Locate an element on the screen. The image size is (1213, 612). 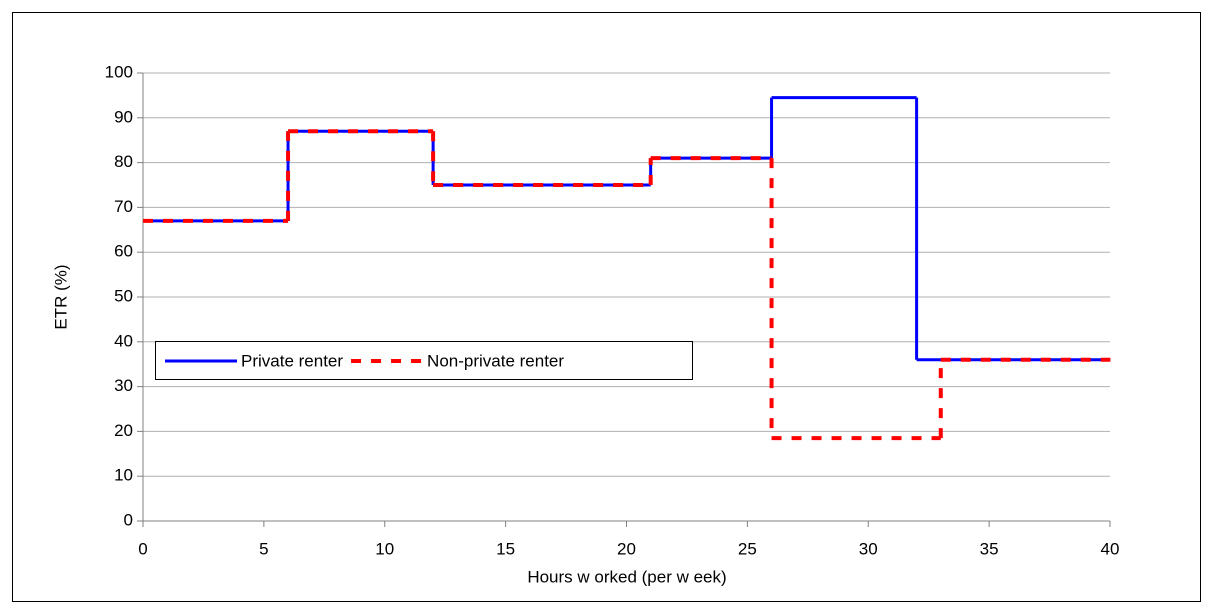
y-tick-label: 30 is located at coordinates (123, 385).